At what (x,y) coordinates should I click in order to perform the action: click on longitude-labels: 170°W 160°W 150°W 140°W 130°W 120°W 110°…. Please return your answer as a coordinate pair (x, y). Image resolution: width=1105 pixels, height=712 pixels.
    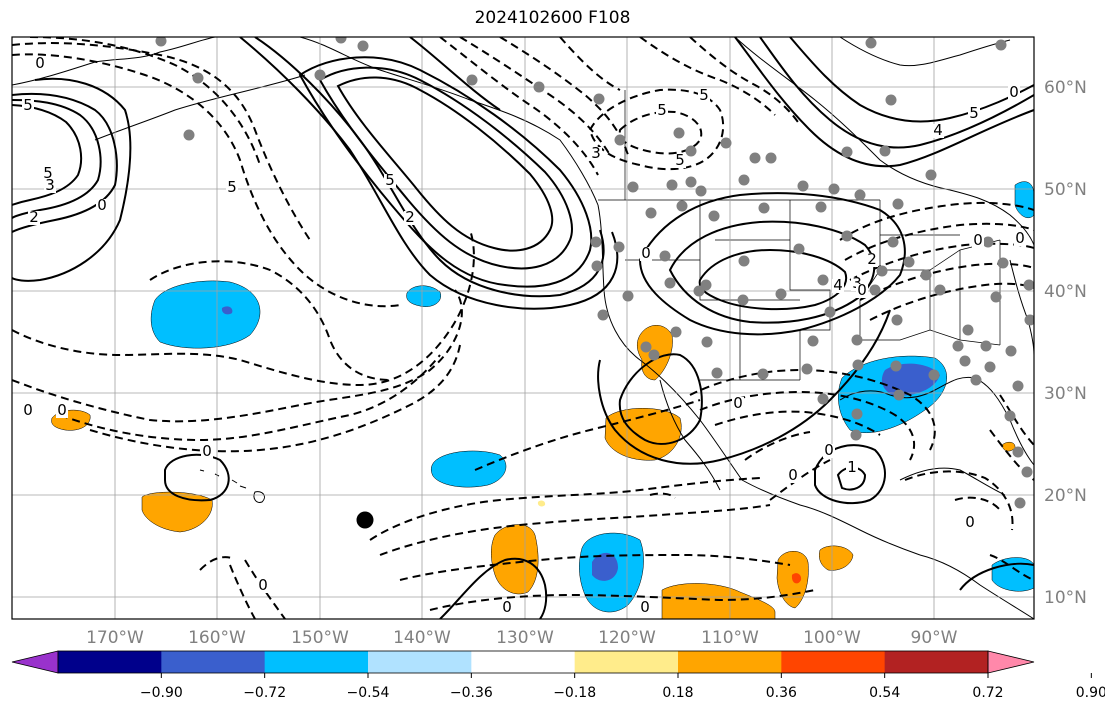
    Looking at the image, I should click on (522, 638).